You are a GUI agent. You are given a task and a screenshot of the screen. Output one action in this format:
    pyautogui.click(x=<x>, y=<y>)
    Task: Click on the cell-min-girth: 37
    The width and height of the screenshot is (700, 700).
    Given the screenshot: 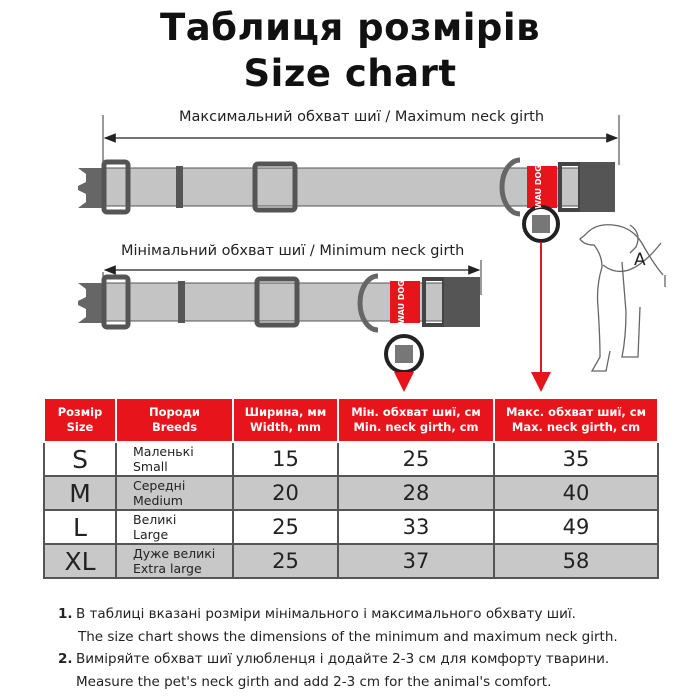 What is the action you would take?
    pyautogui.click(x=416, y=561)
    